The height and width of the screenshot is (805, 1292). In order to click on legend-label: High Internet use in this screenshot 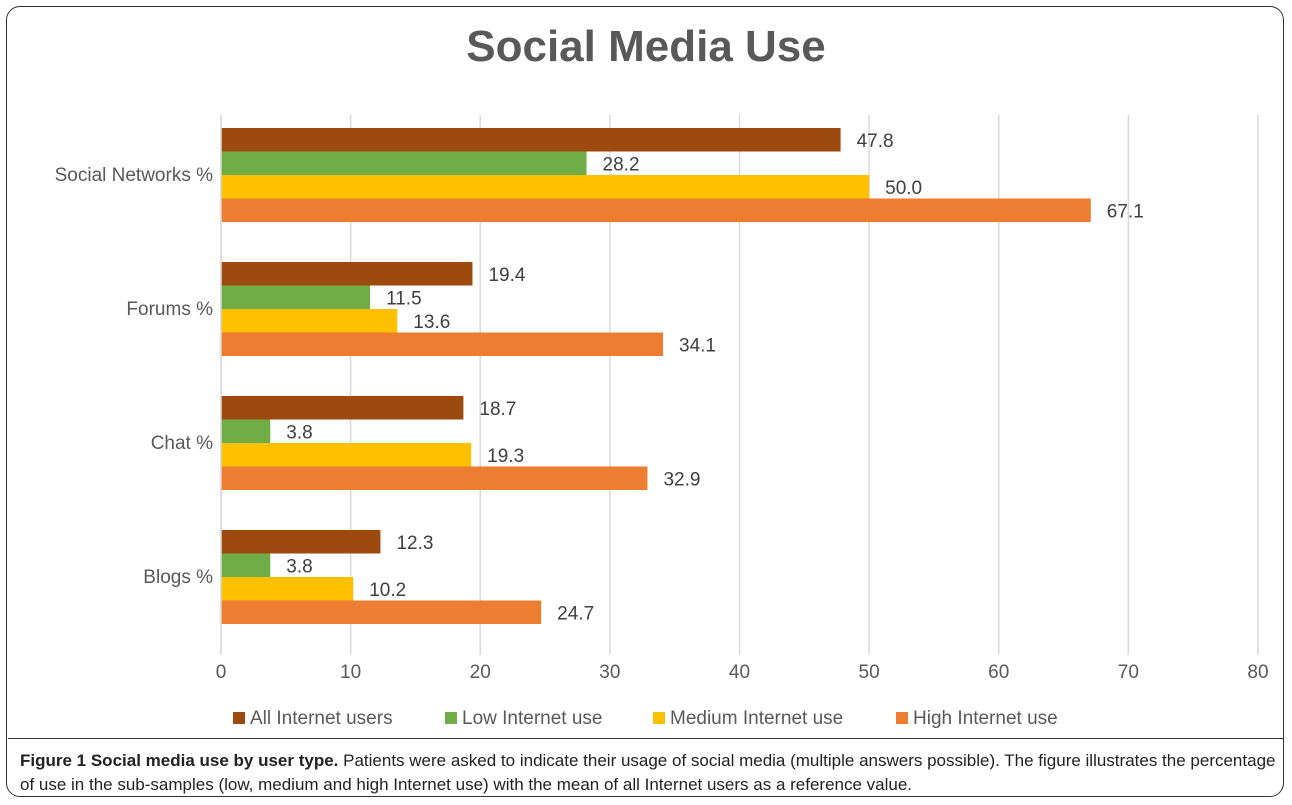, I will do `click(985, 718)`.